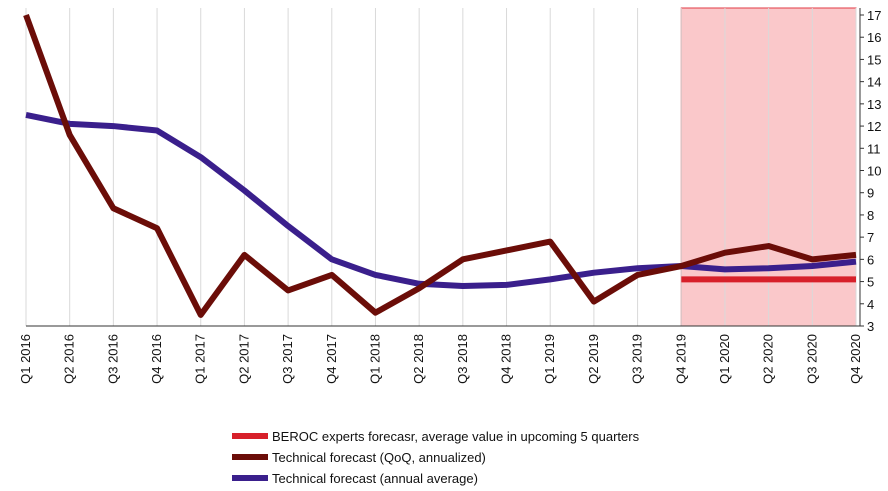  I want to click on x-tick-label: Q1 2020, so click(724, 359).